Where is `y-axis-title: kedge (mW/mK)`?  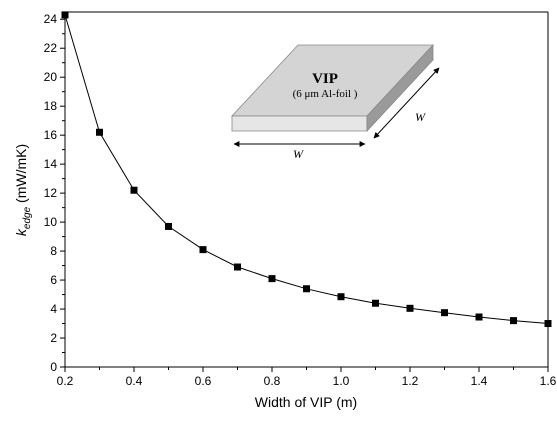
y-axis-title: kedge (mW/mK) is located at coordinates (23, 190).